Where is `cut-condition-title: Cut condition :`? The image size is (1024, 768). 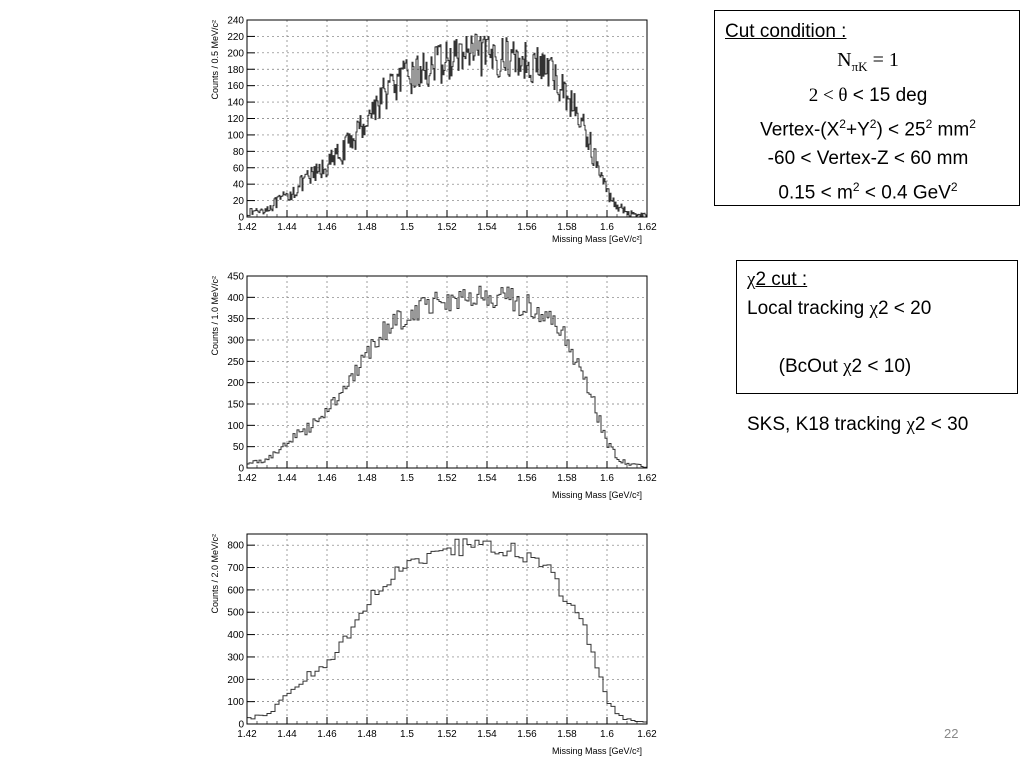 cut-condition-title: Cut condition : is located at coordinates (786, 31).